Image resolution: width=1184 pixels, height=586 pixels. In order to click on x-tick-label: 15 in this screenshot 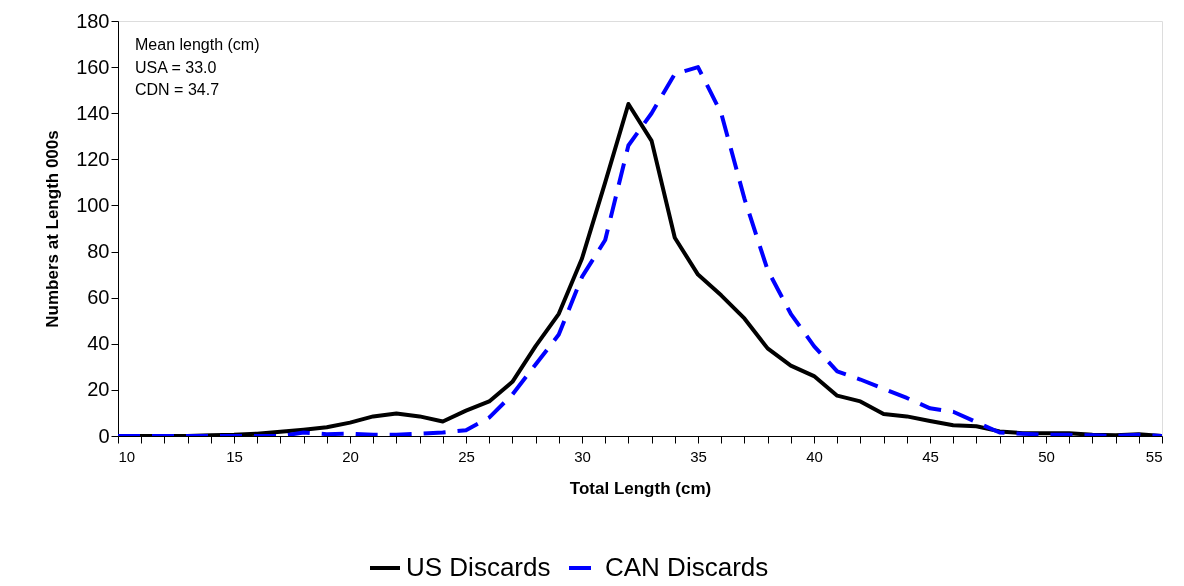, I will do `click(234, 456)`.